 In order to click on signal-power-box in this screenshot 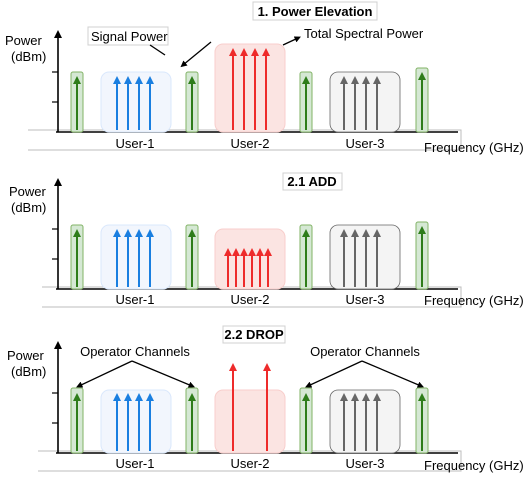, I will do `click(128, 36)`.